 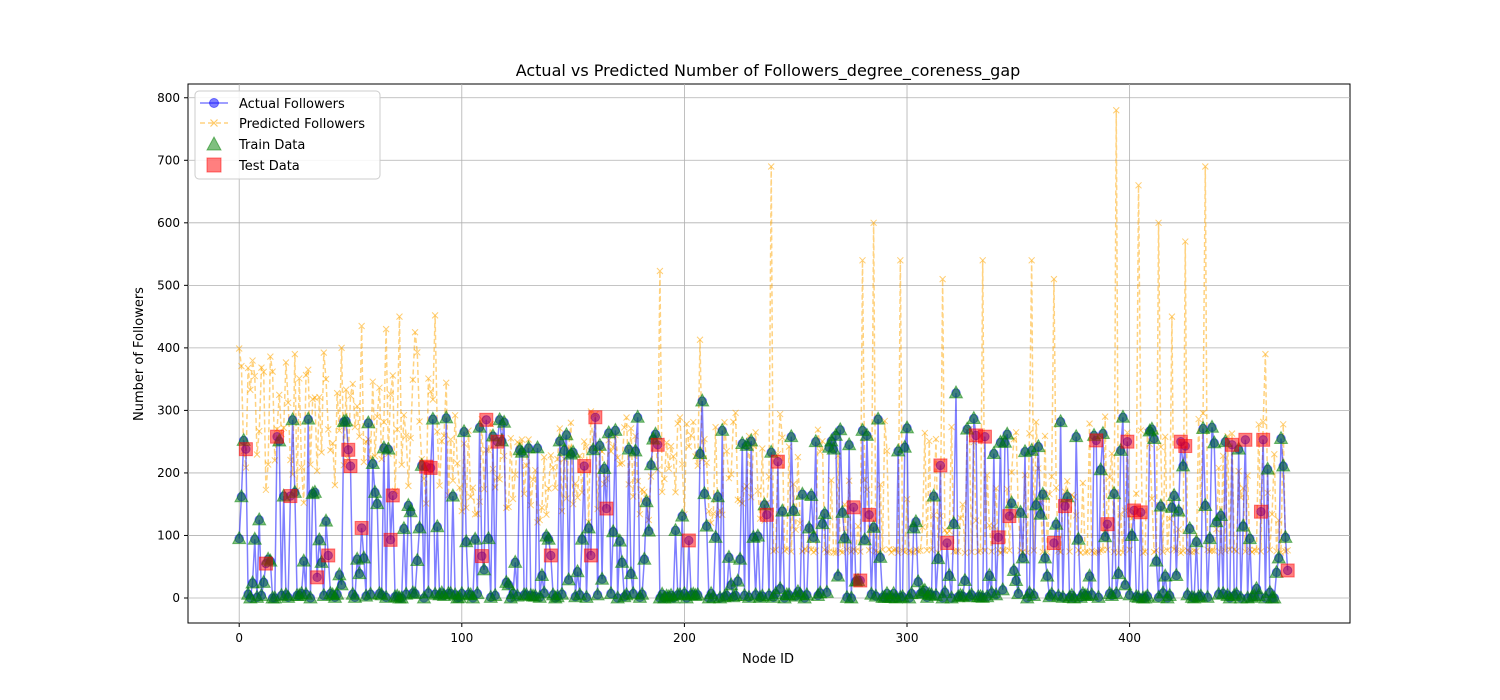 I want to click on y-tick-label: 400, so click(x=168, y=348).